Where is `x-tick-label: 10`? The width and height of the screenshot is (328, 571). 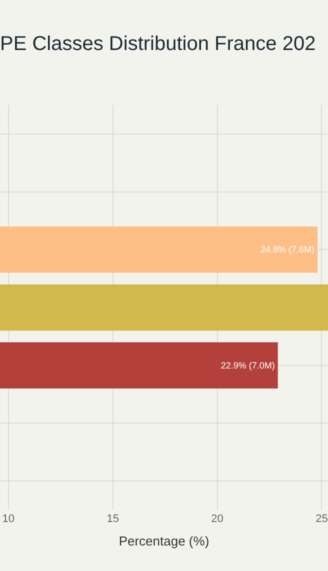
x-tick-label: 10 is located at coordinates (8, 519).